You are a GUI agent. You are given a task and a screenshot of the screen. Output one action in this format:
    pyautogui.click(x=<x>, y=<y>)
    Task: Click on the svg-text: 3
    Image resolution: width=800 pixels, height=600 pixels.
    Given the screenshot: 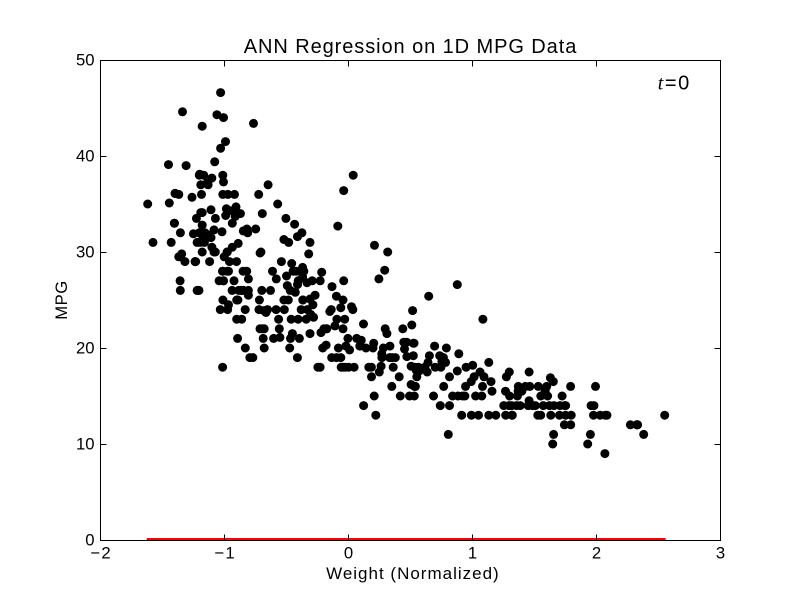 What is the action you would take?
    pyautogui.click(x=721, y=553)
    